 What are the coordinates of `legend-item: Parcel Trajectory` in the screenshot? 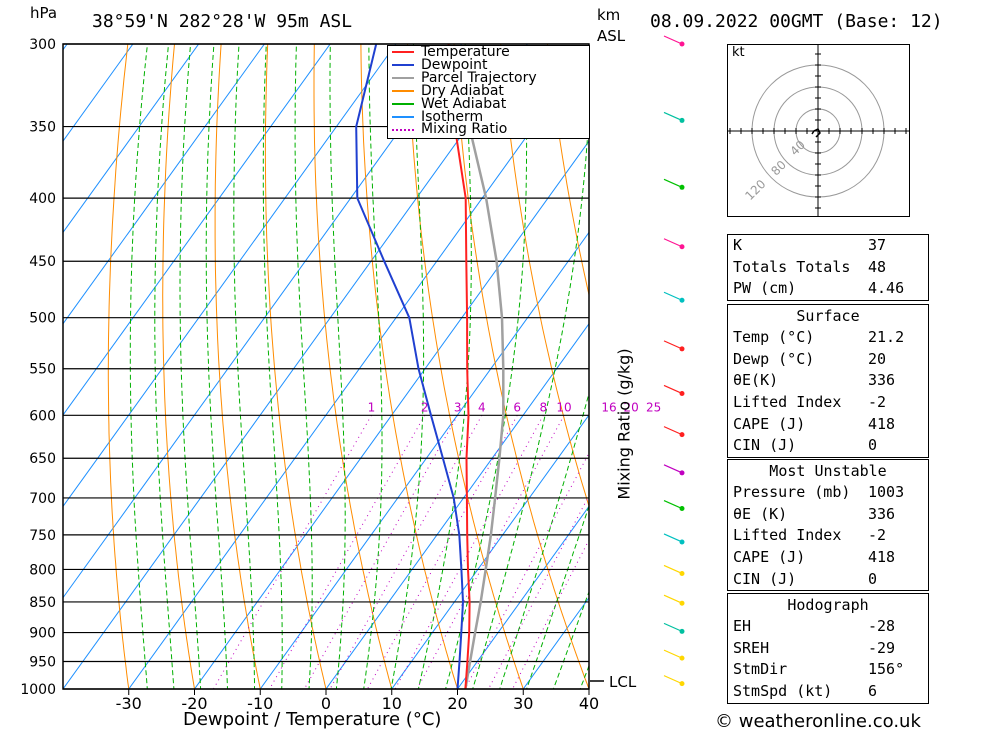 It's located at (488, 77).